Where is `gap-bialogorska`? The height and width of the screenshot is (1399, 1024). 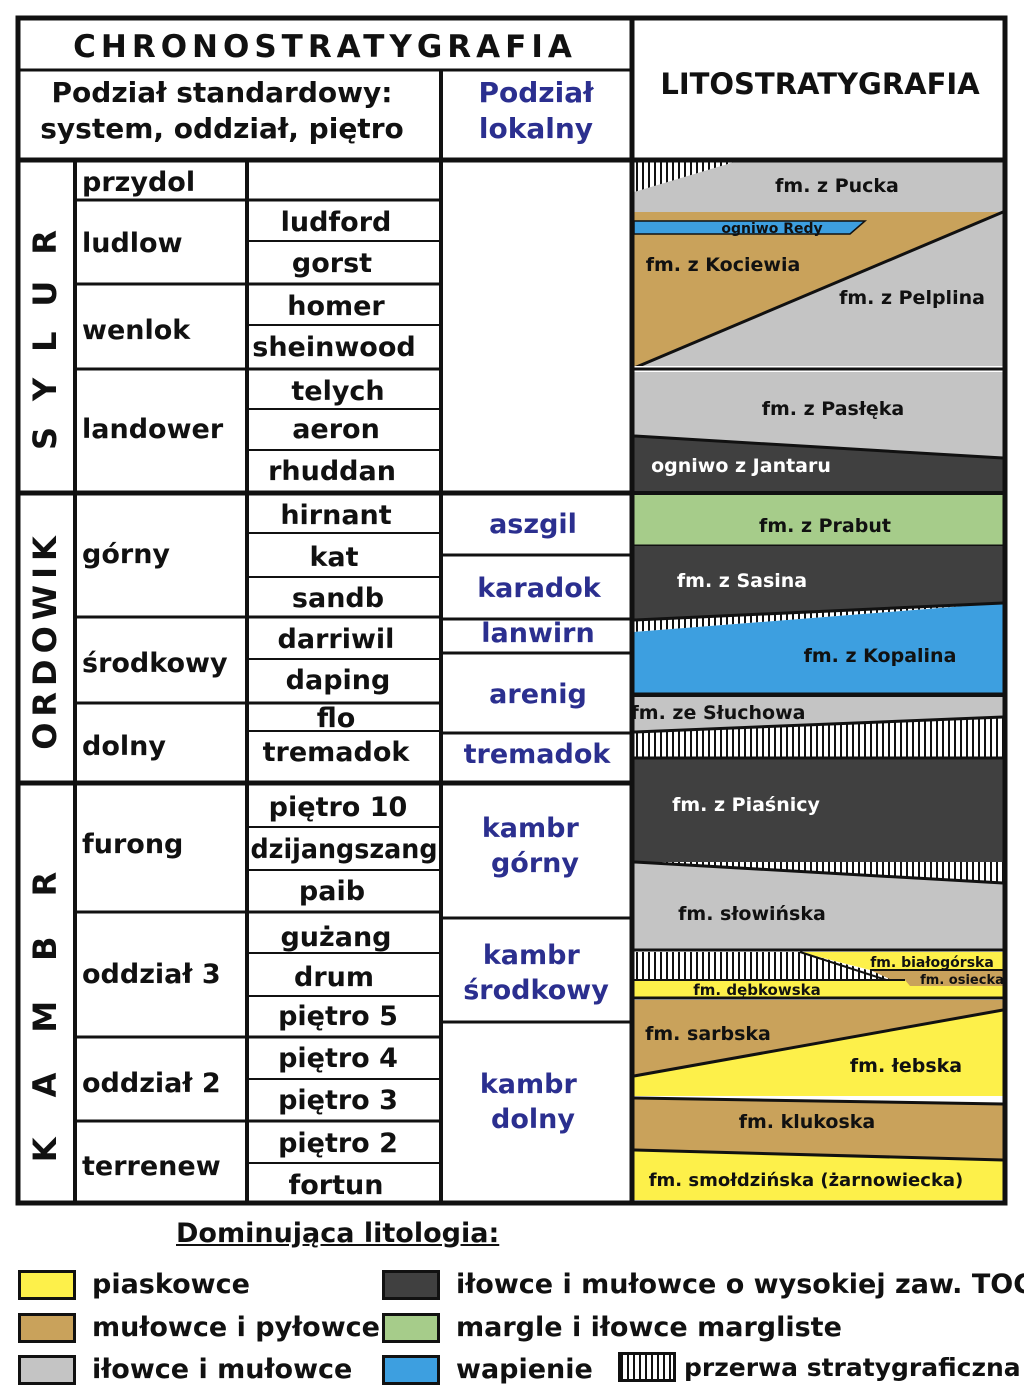 gap-bialogorska is located at coordinates (769, 966).